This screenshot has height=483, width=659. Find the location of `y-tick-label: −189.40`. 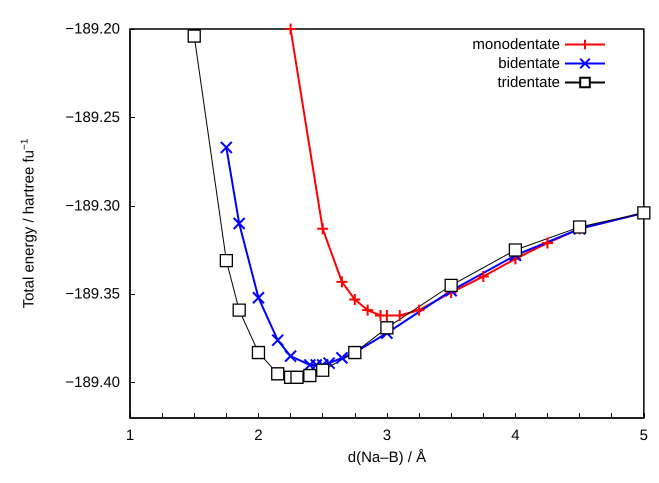

y-tick-label: −189.40 is located at coordinates (92, 383).